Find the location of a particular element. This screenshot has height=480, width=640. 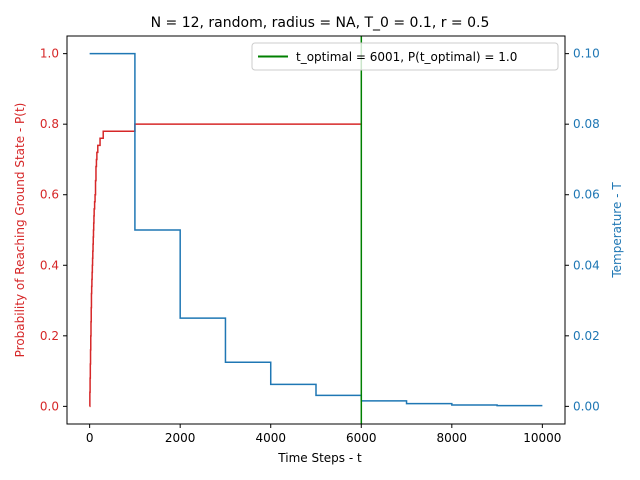

y-left-tick-label: 0.6 is located at coordinates (49, 195).